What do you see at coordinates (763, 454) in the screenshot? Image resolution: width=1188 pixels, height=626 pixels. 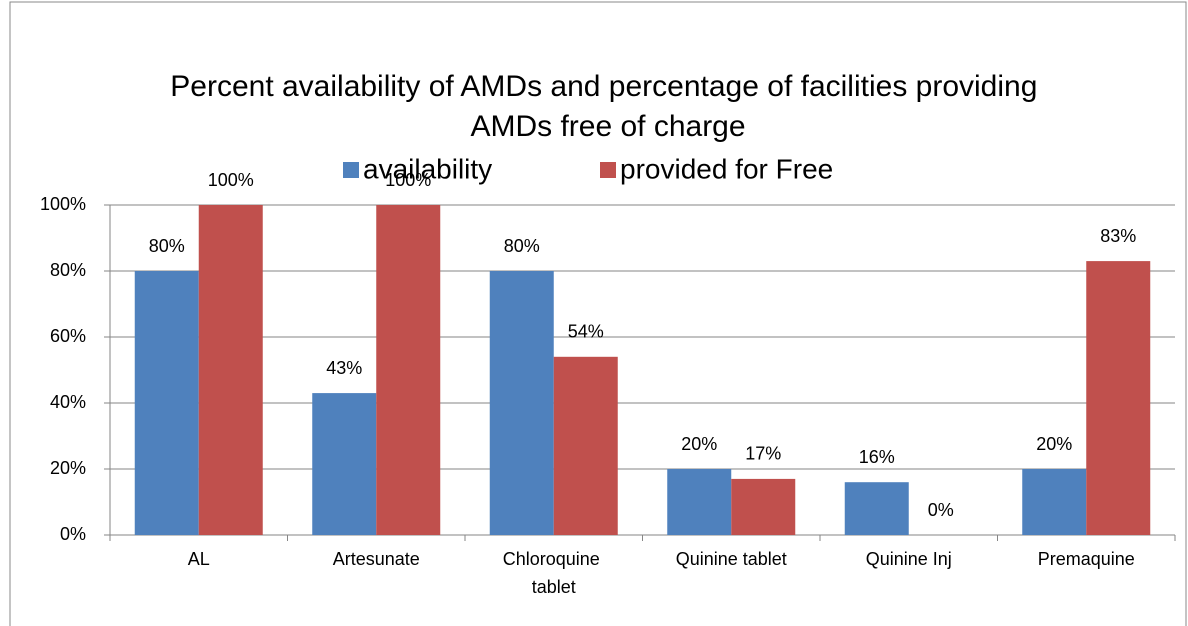 I see `data-label: 17%` at bounding box center [763, 454].